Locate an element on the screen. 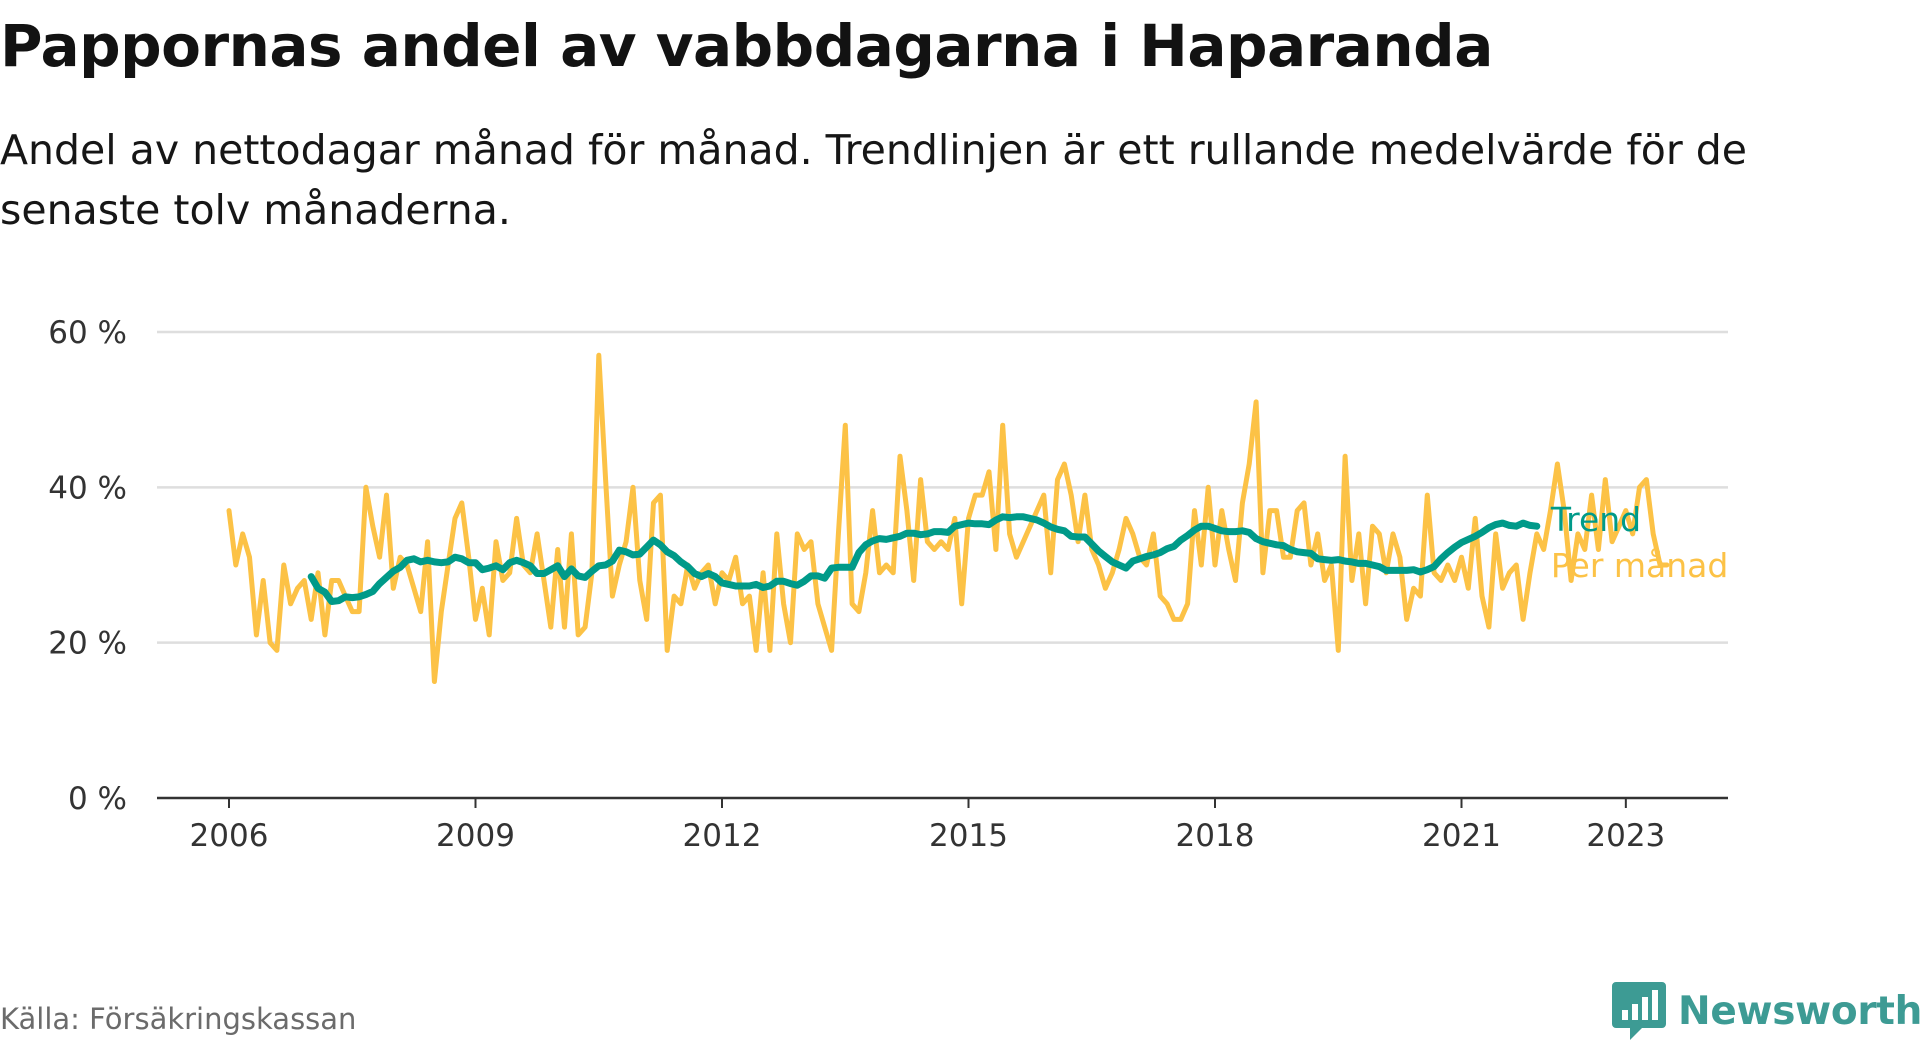 The width and height of the screenshot is (1920, 1042). bar-chart-bubble-icon is located at coordinates (1639, 1011).